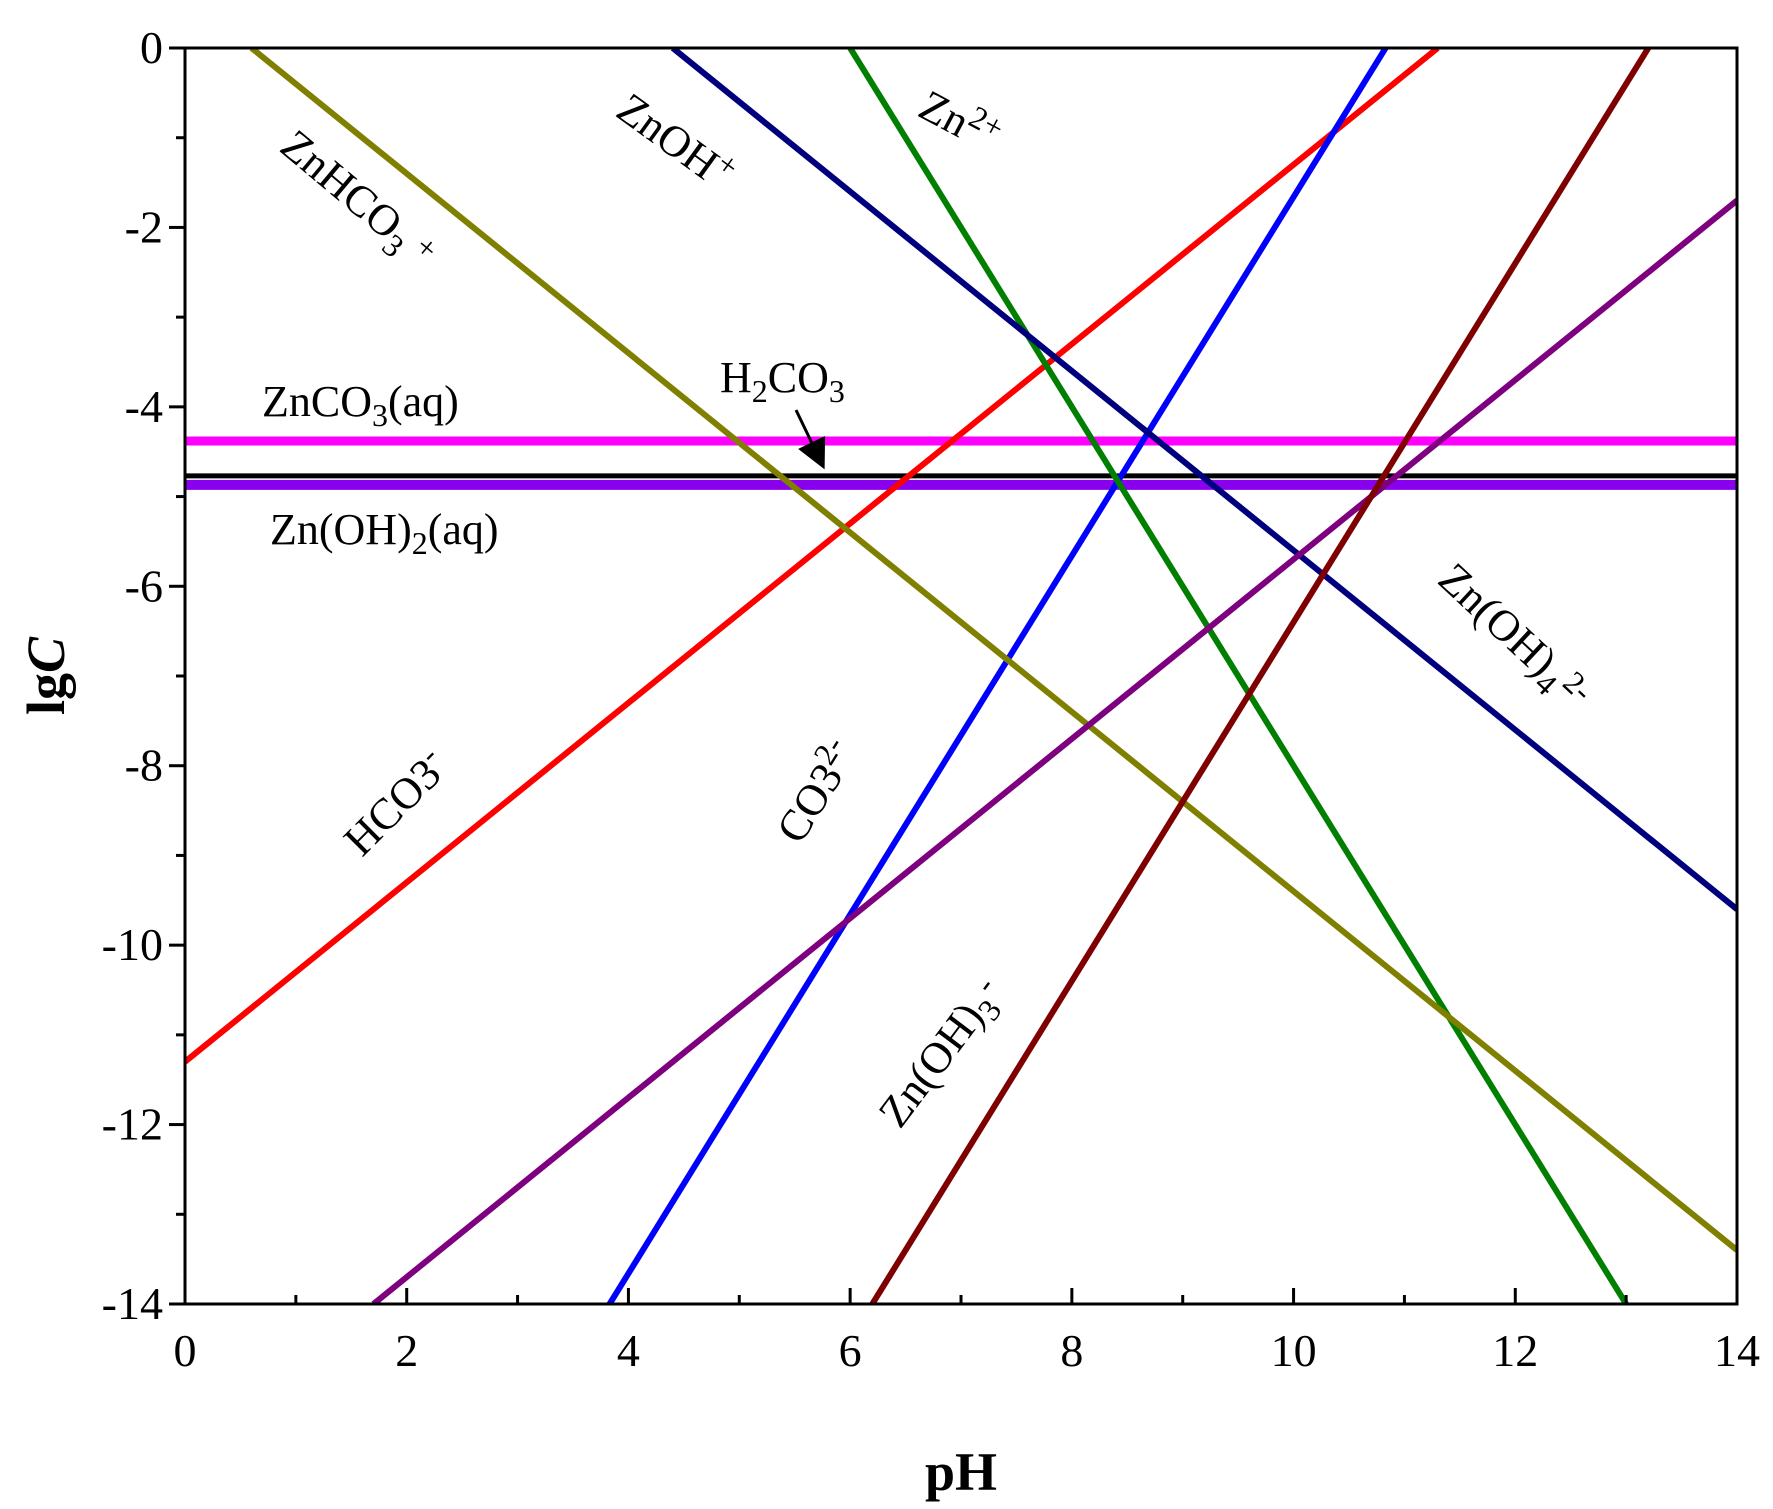  Describe the element at coordinates (677, 139) in the screenshot. I see `label-znoh: ZnOH+` at that location.